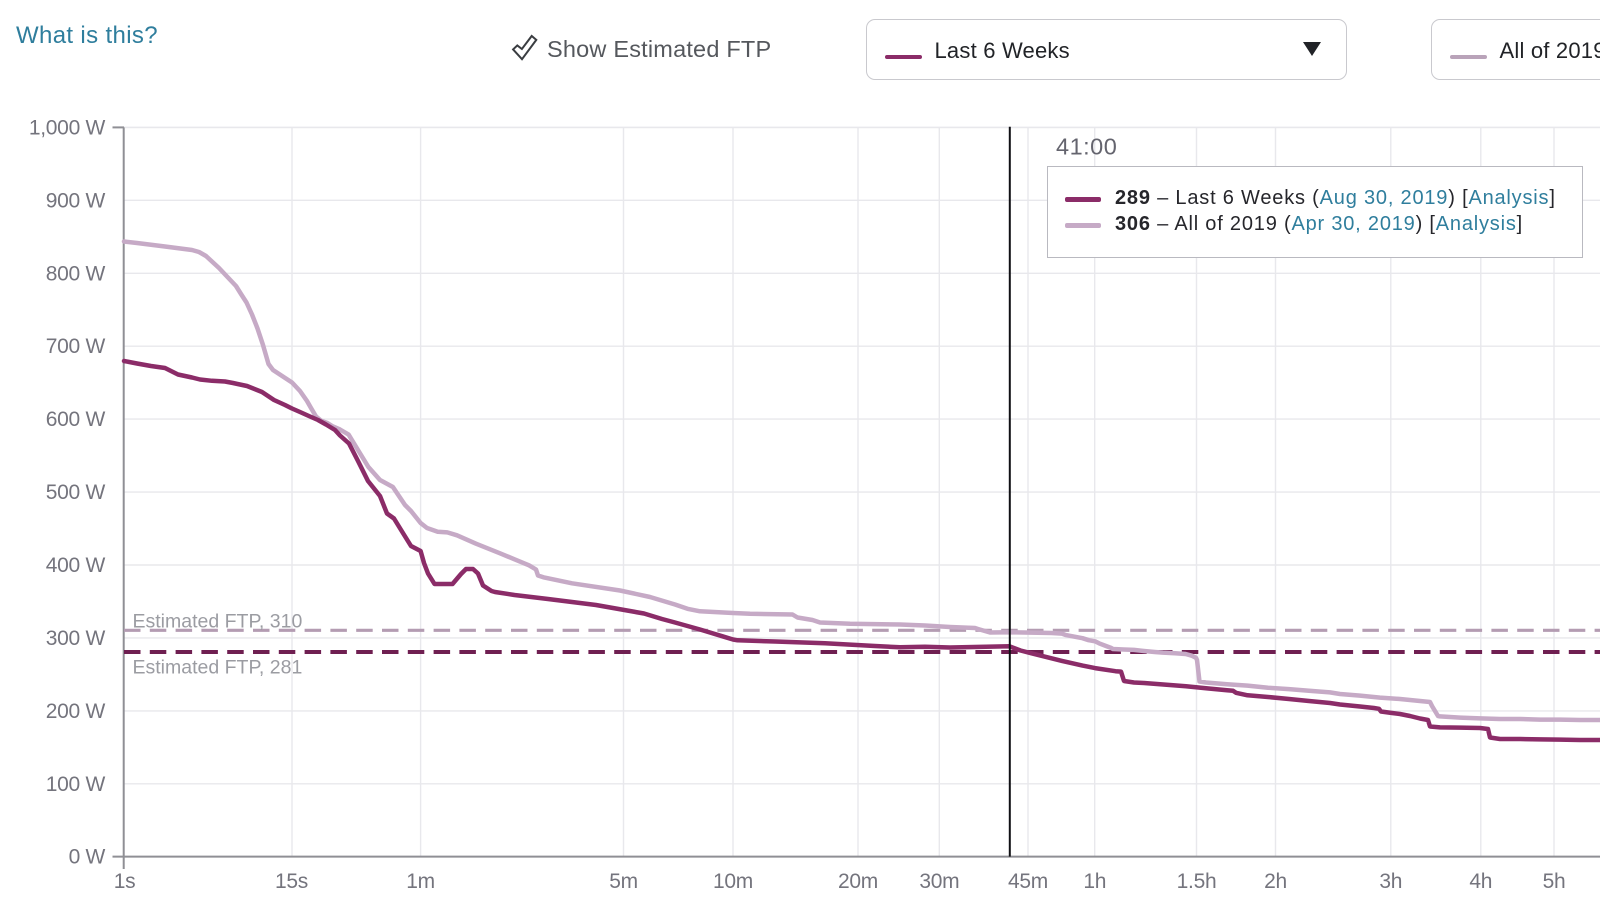  I want to click on svg-text: 100 W, so click(76, 784).